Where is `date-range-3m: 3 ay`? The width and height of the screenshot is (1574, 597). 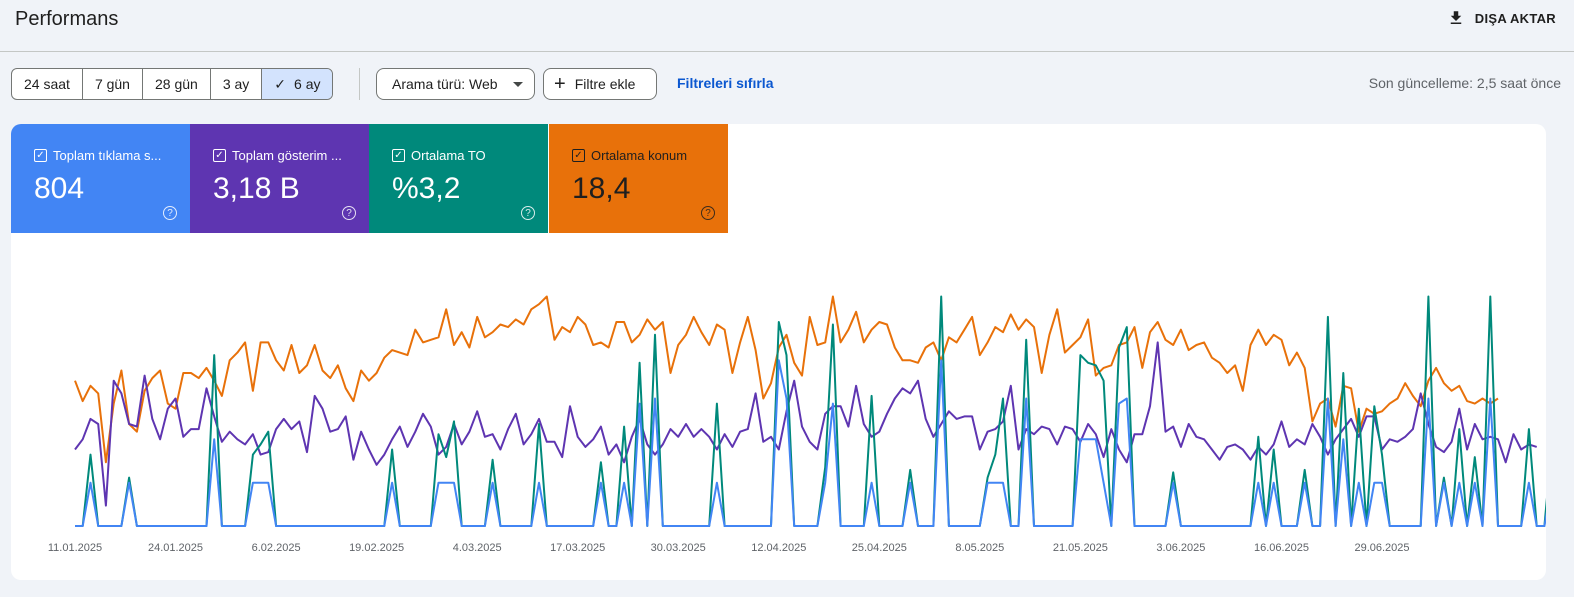 date-range-3m: 3 ay is located at coordinates (237, 84).